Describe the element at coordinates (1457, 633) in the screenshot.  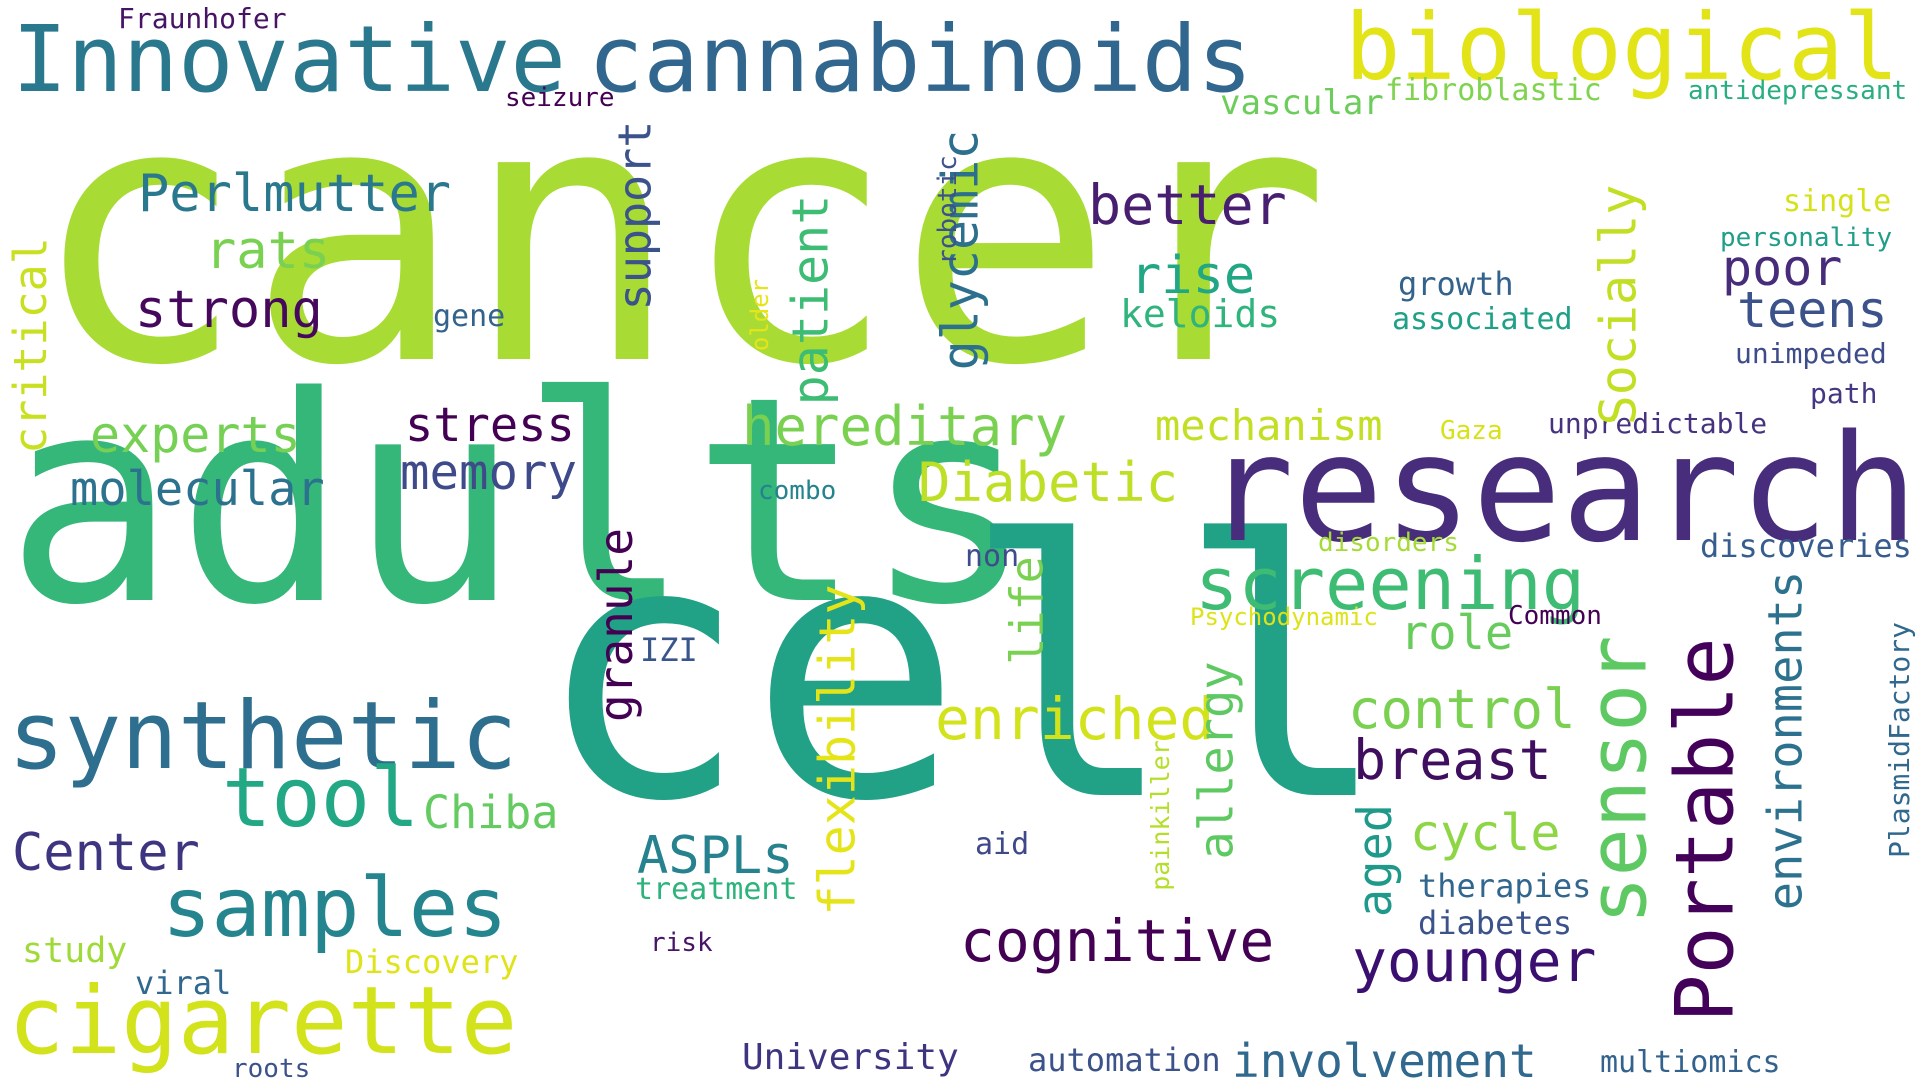
I see `word-role: role` at that location.